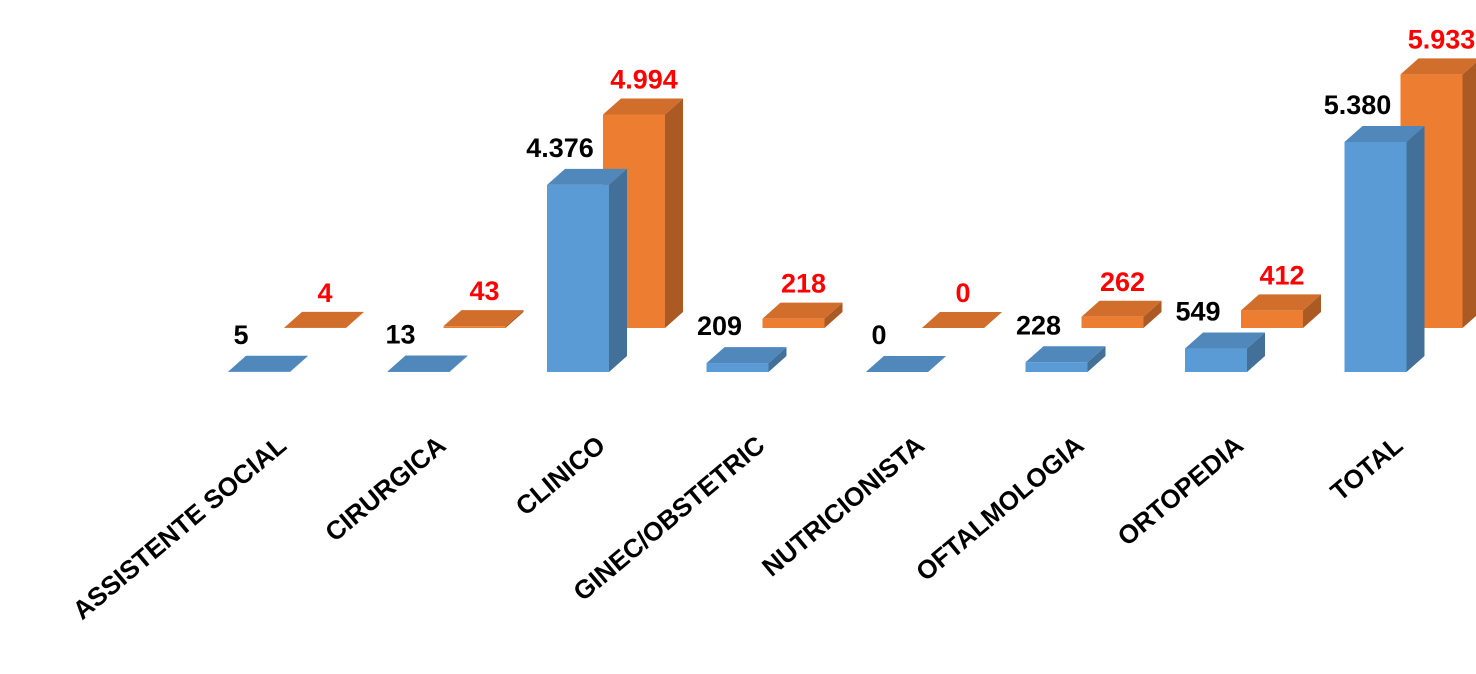 This screenshot has width=1476, height=674. I want to click on category-label: ASSISTENTE SOCIAL, so click(179, 528).